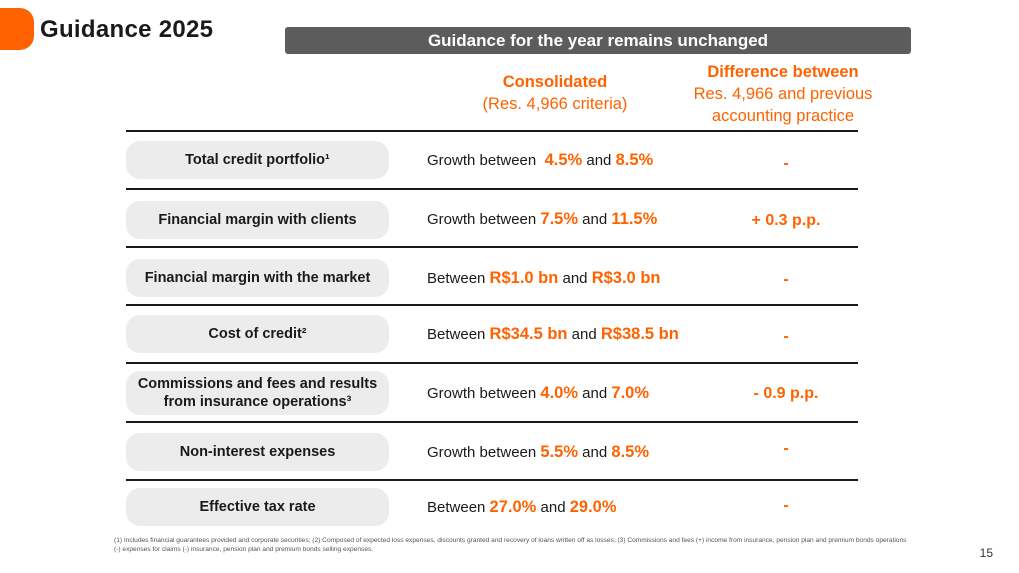  What do you see at coordinates (17, 29) in the screenshot?
I see `brand-logo` at bounding box center [17, 29].